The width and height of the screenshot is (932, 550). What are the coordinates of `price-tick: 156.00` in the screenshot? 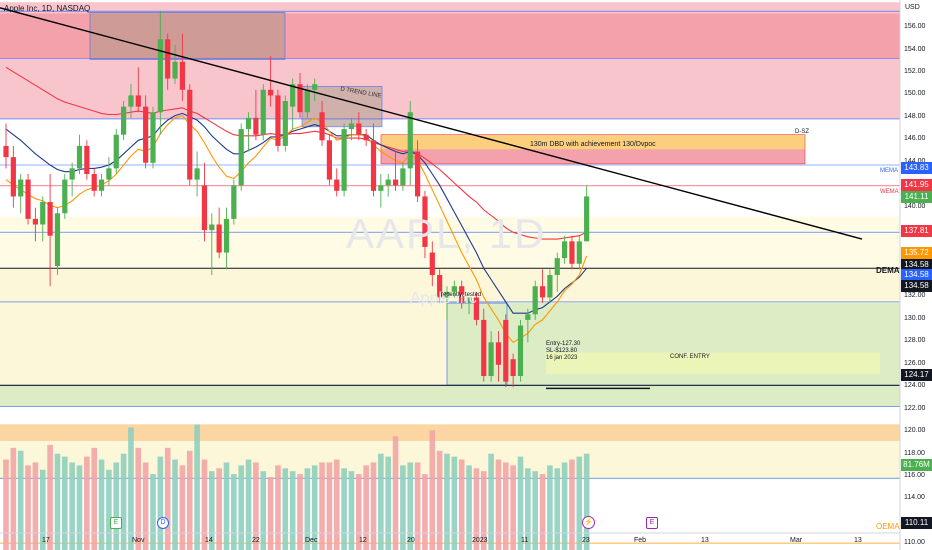 It's located at (915, 27).